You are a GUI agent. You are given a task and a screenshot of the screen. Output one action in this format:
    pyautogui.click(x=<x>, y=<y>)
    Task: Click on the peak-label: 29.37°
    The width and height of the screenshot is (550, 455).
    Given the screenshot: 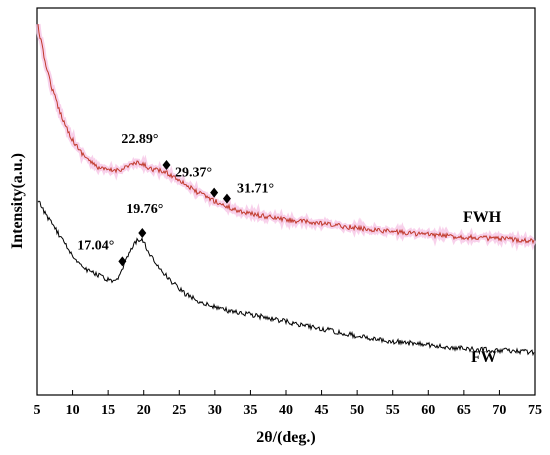 What is the action you would take?
    pyautogui.click(x=193, y=173)
    